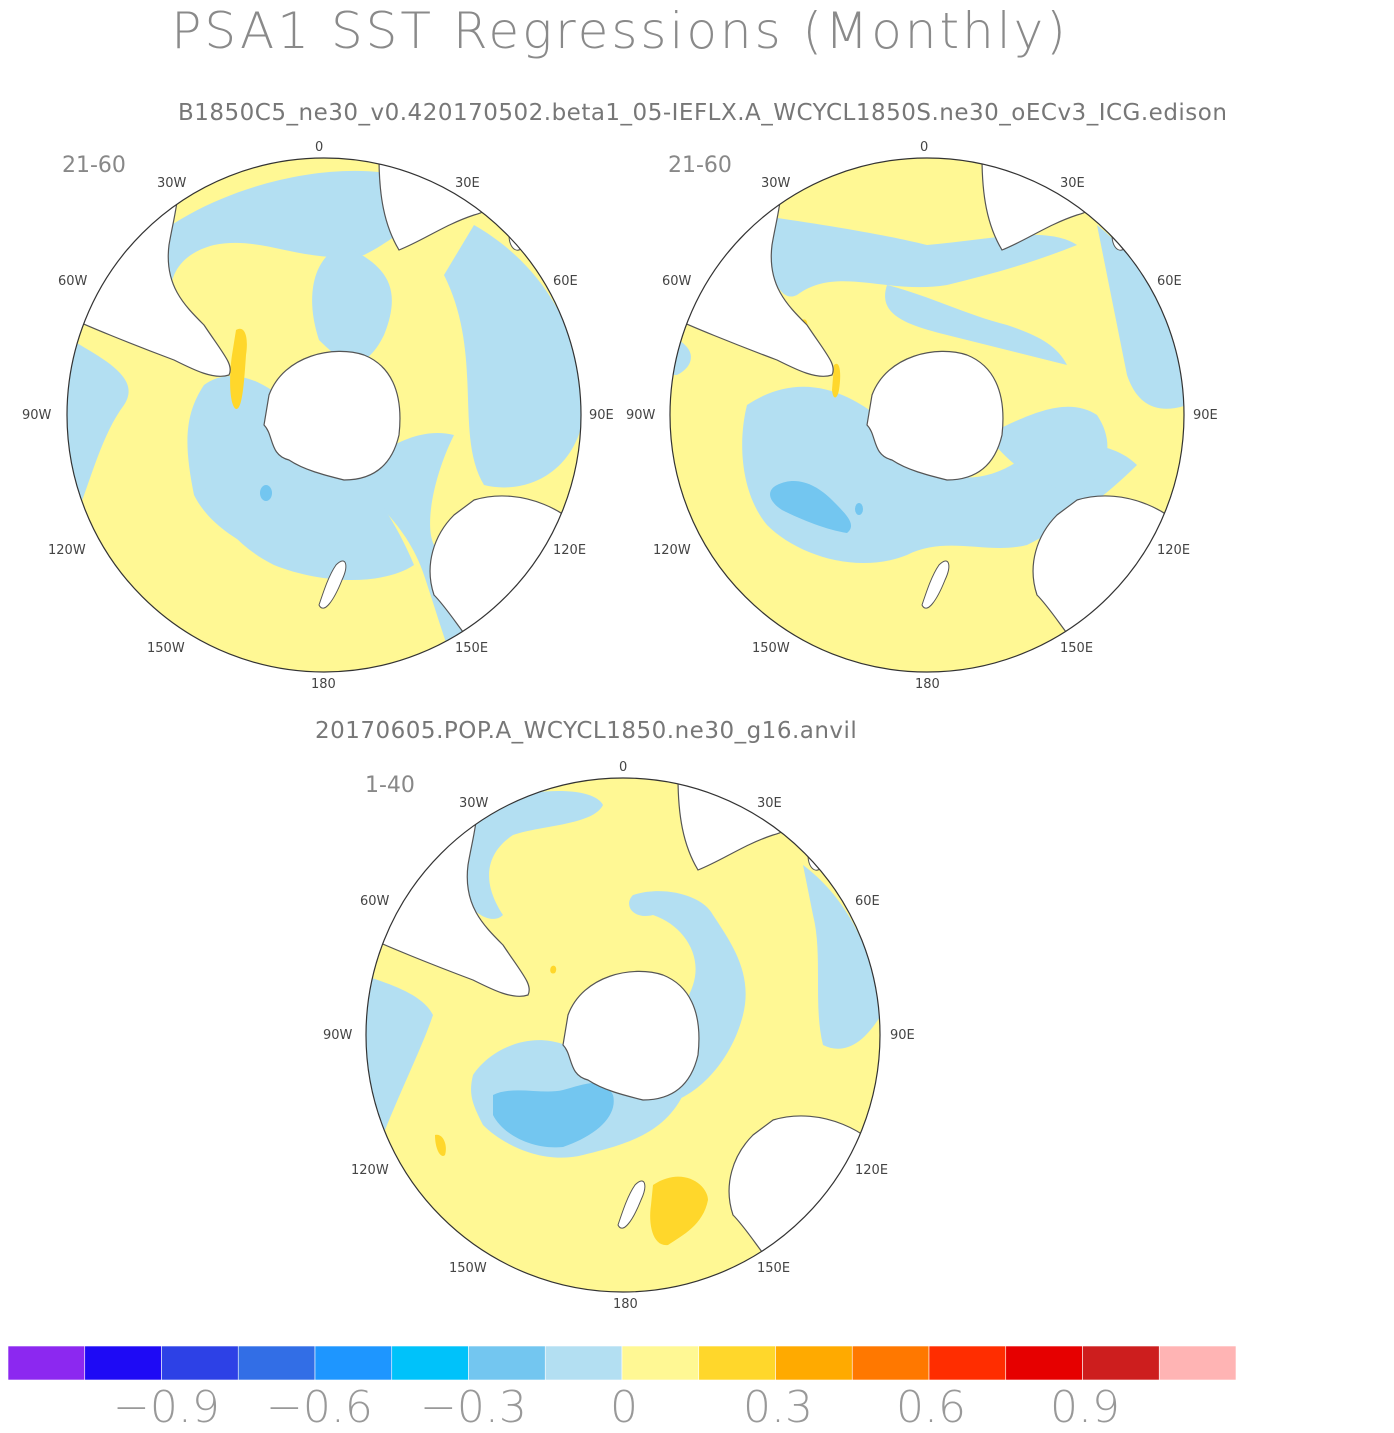 This screenshot has width=1394, height=1433. I want to click on polar-map-right, so click(927, 415).